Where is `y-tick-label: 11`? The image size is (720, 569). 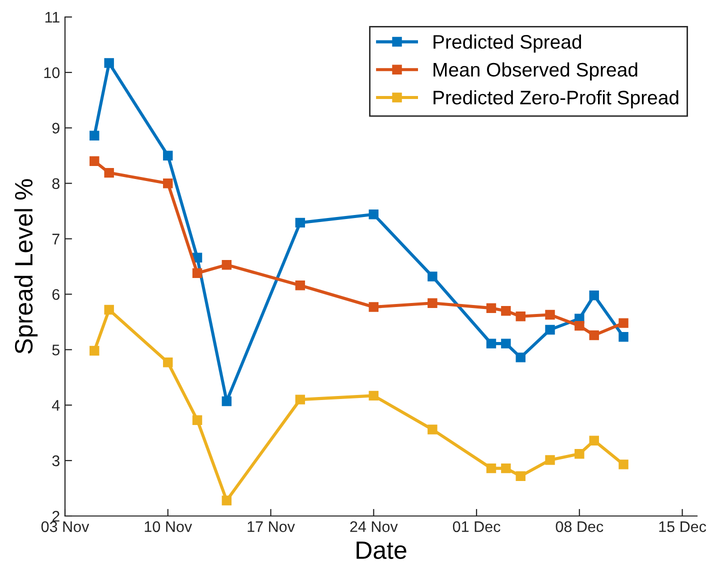
y-tick-label: 11 is located at coordinates (52, 17).